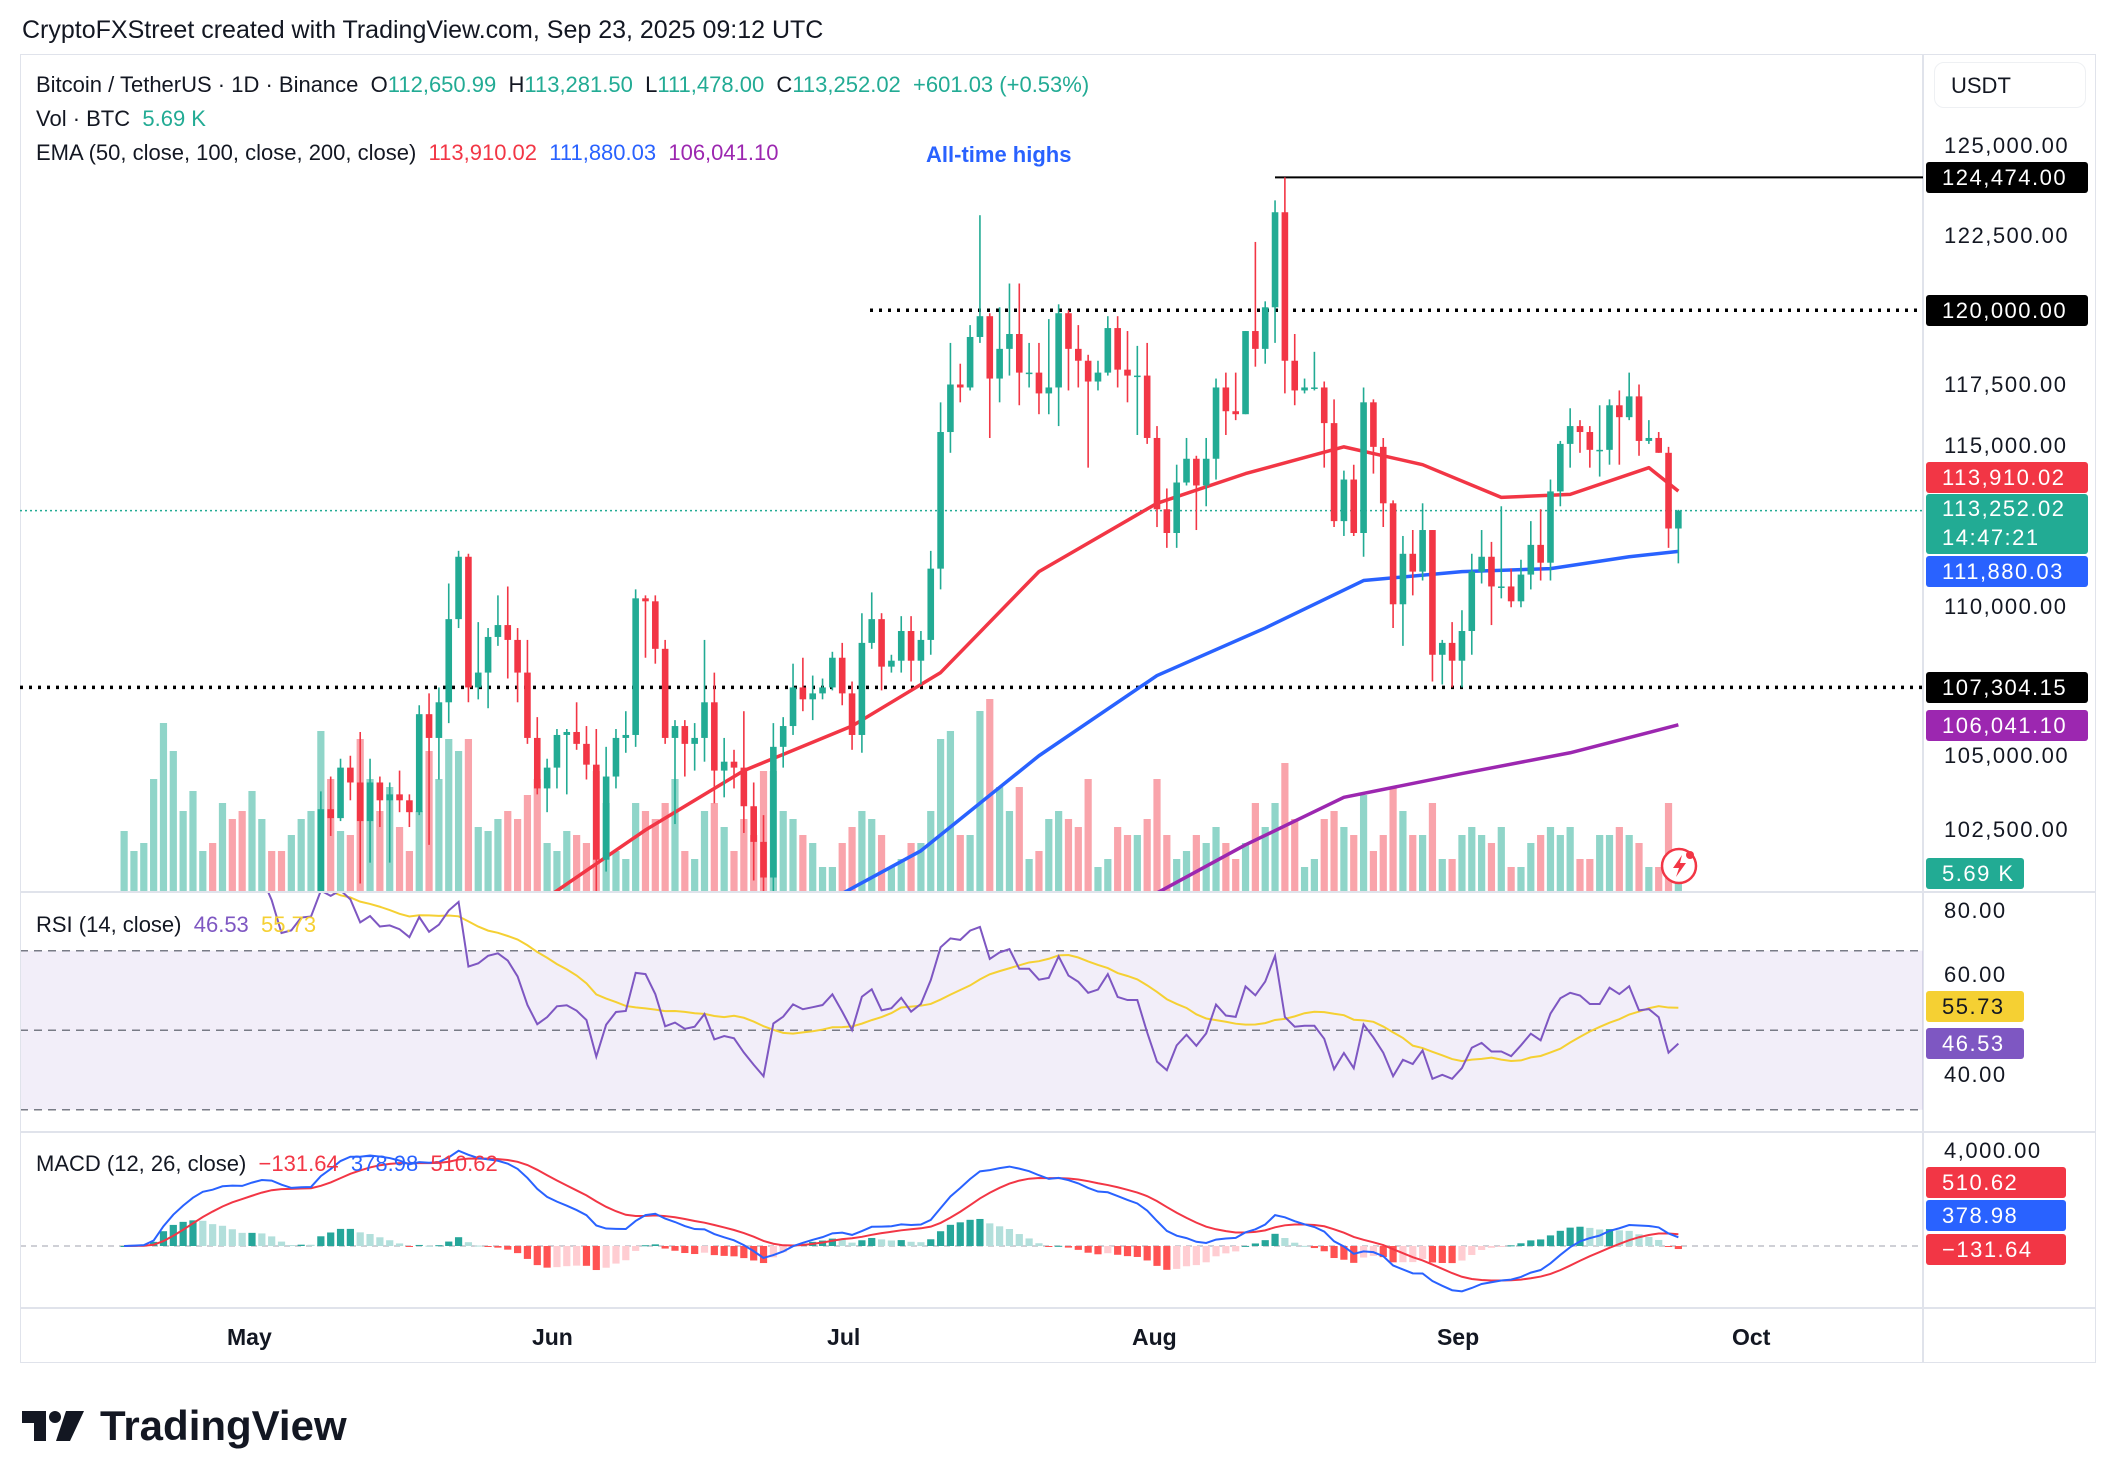 The width and height of the screenshot is (2116, 1484). I want to click on macd-axis-tick: 4,000.00, so click(1993, 1150).